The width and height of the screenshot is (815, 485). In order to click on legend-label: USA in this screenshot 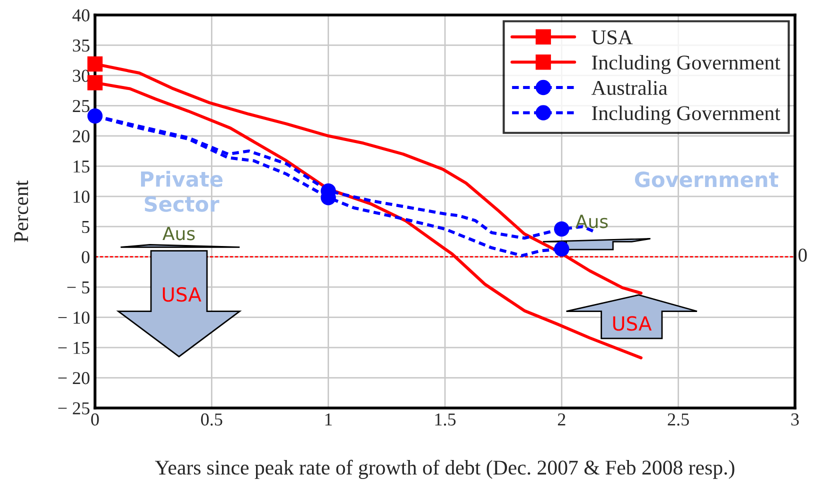, I will do `click(612, 37)`.